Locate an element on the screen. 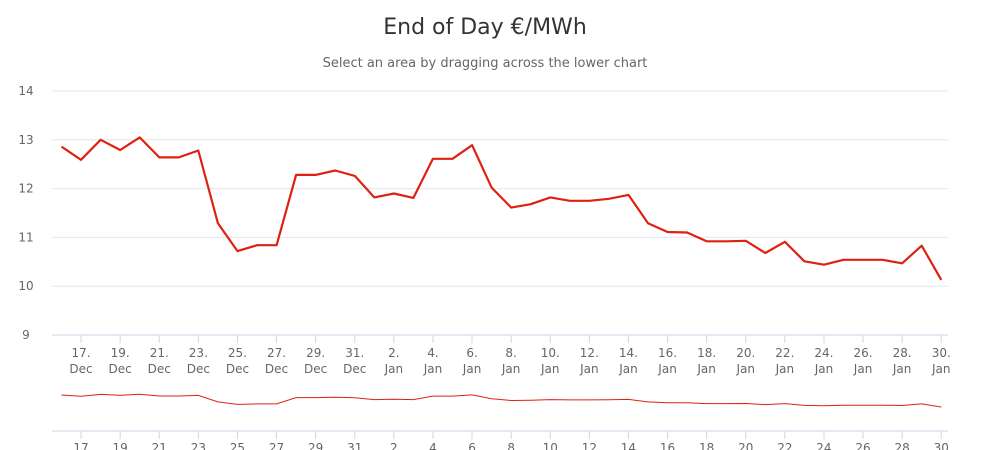 This screenshot has width=1000, height=450. navigator-tick-label: 31 is located at coordinates (354, 445).